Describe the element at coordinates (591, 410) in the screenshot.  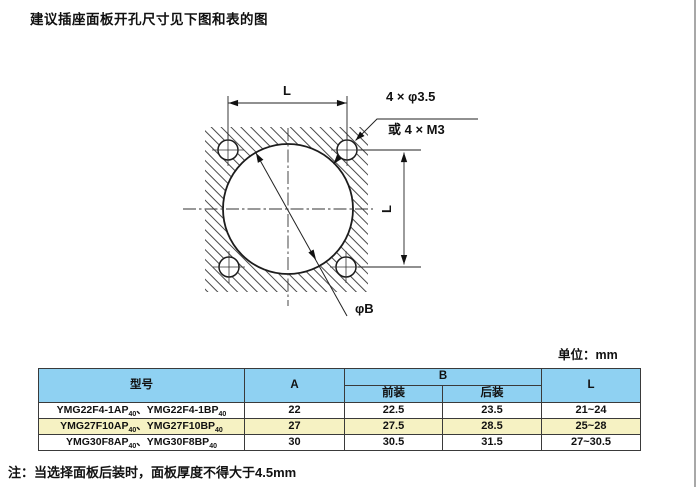
I see `l-cell: 21~24` at that location.